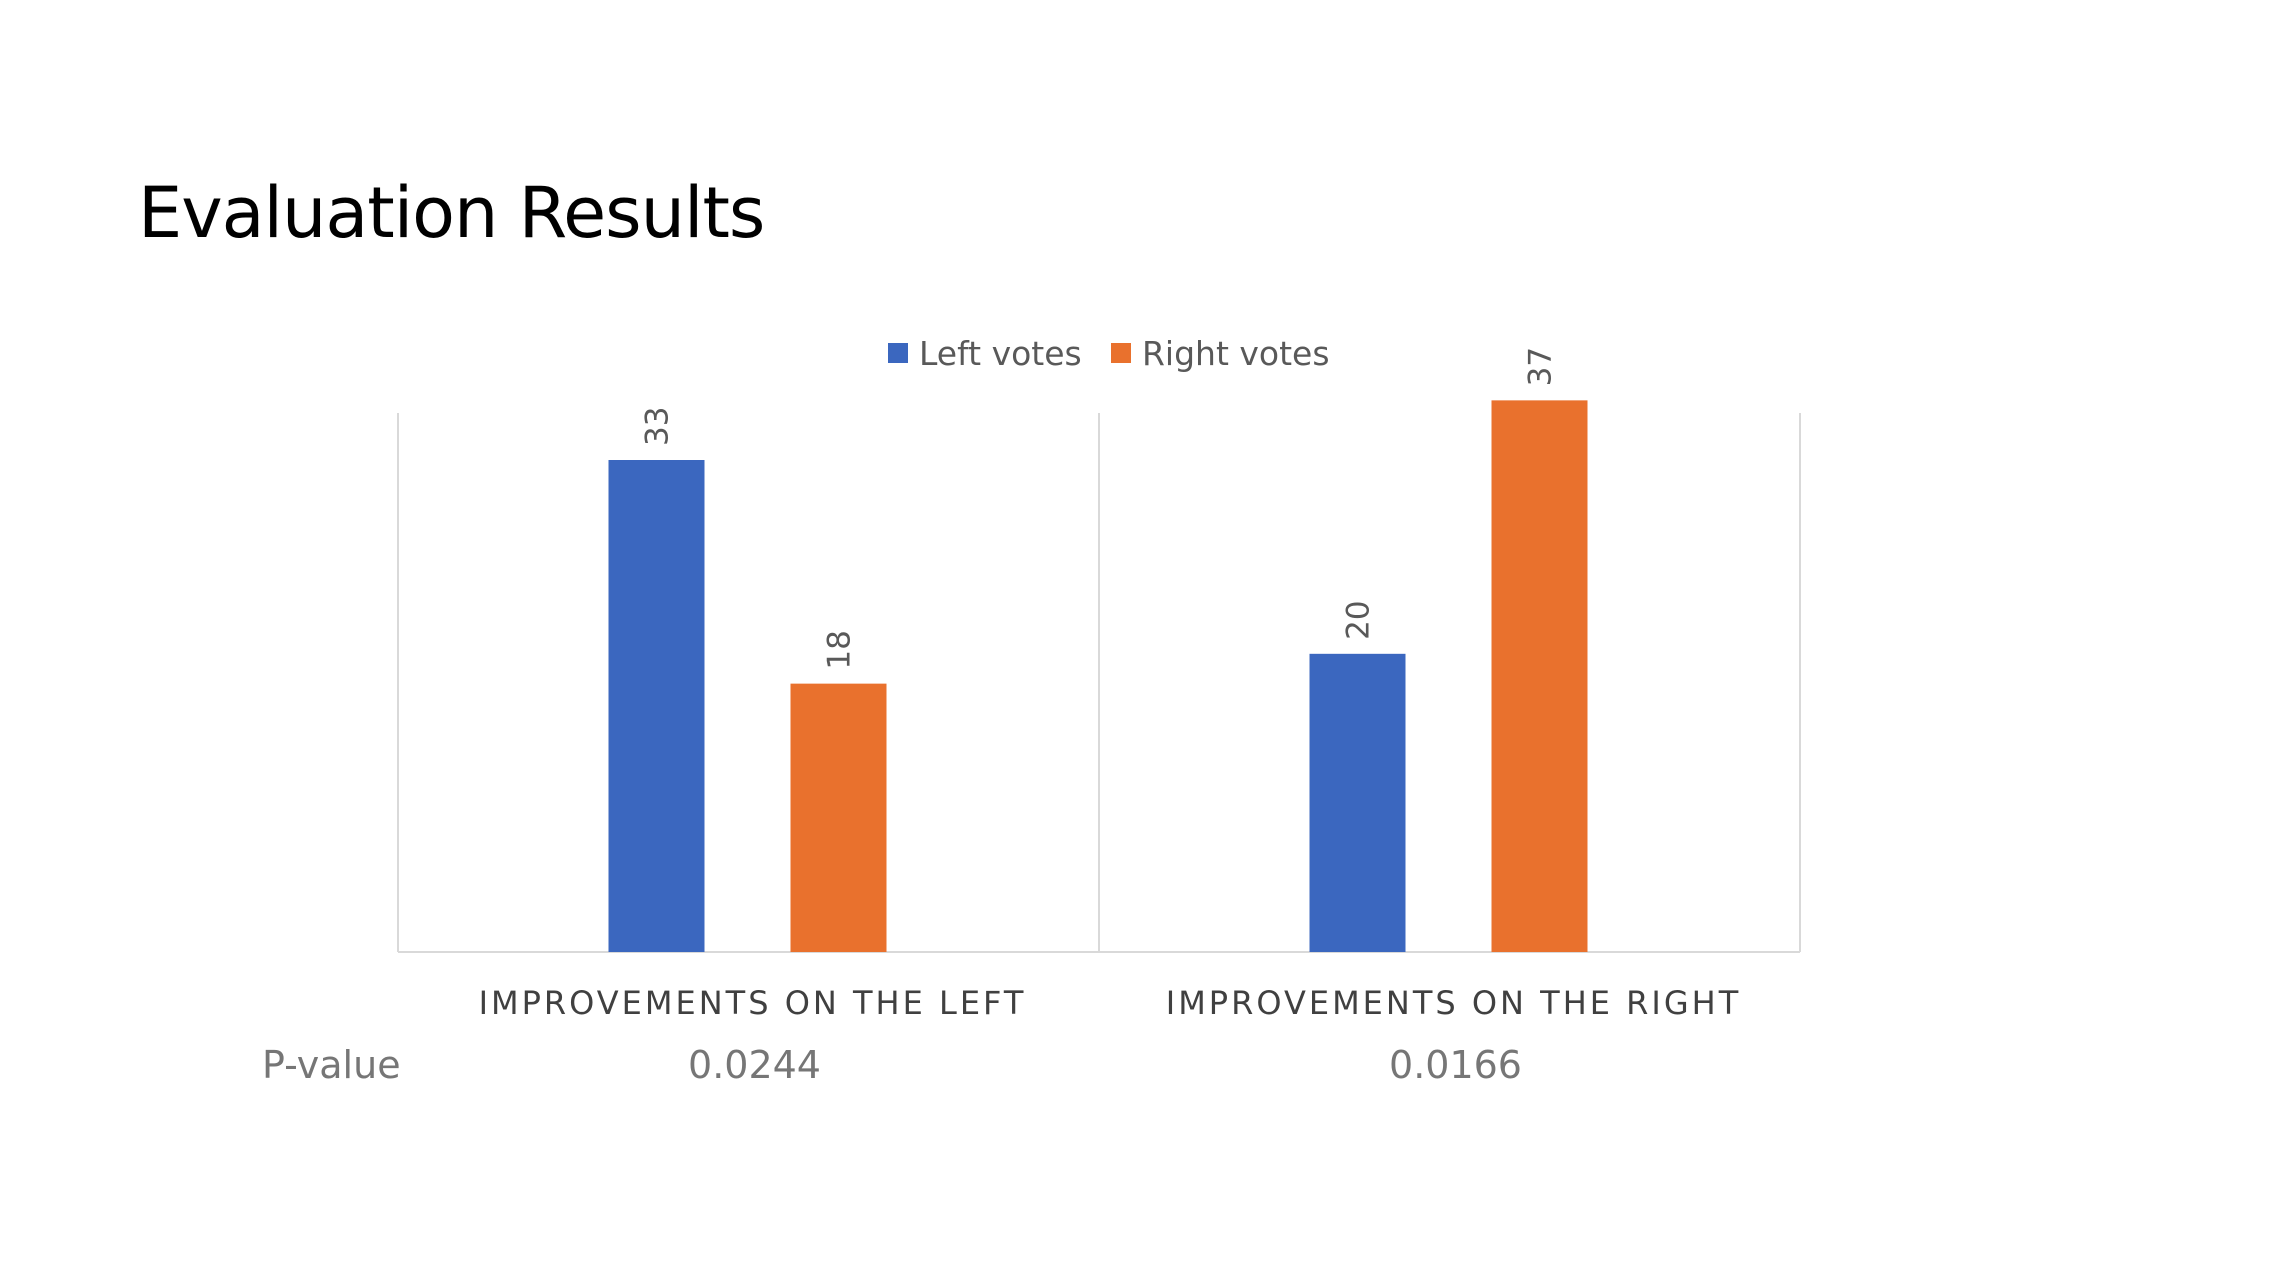 The width and height of the screenshot is (2290, 1288). Describe the element at coordinates (1109, 353) in the screenshot. I see `chart-legend: Left votes Right votes` at that location.